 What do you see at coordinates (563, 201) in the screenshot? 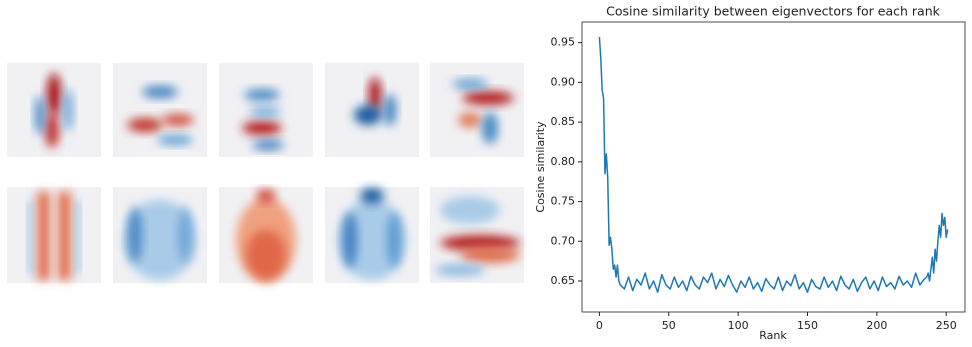
I see `y-tick-label: 0.75` at bounding box center [563, 201].